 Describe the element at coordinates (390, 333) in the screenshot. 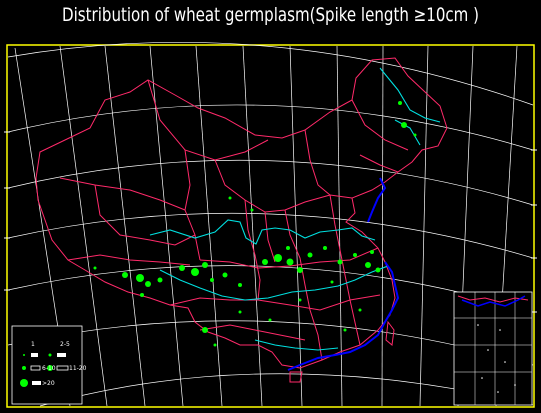

I see `taiwan-outline` at that location.